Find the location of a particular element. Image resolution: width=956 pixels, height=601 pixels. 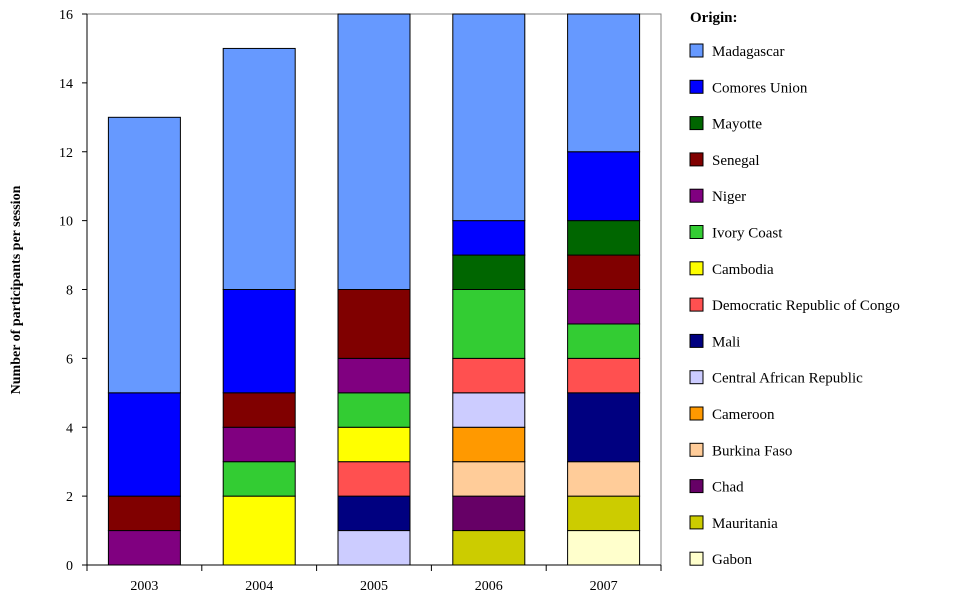

bar-segment-2006-burkina-faso is located at coordinates (489, 479).